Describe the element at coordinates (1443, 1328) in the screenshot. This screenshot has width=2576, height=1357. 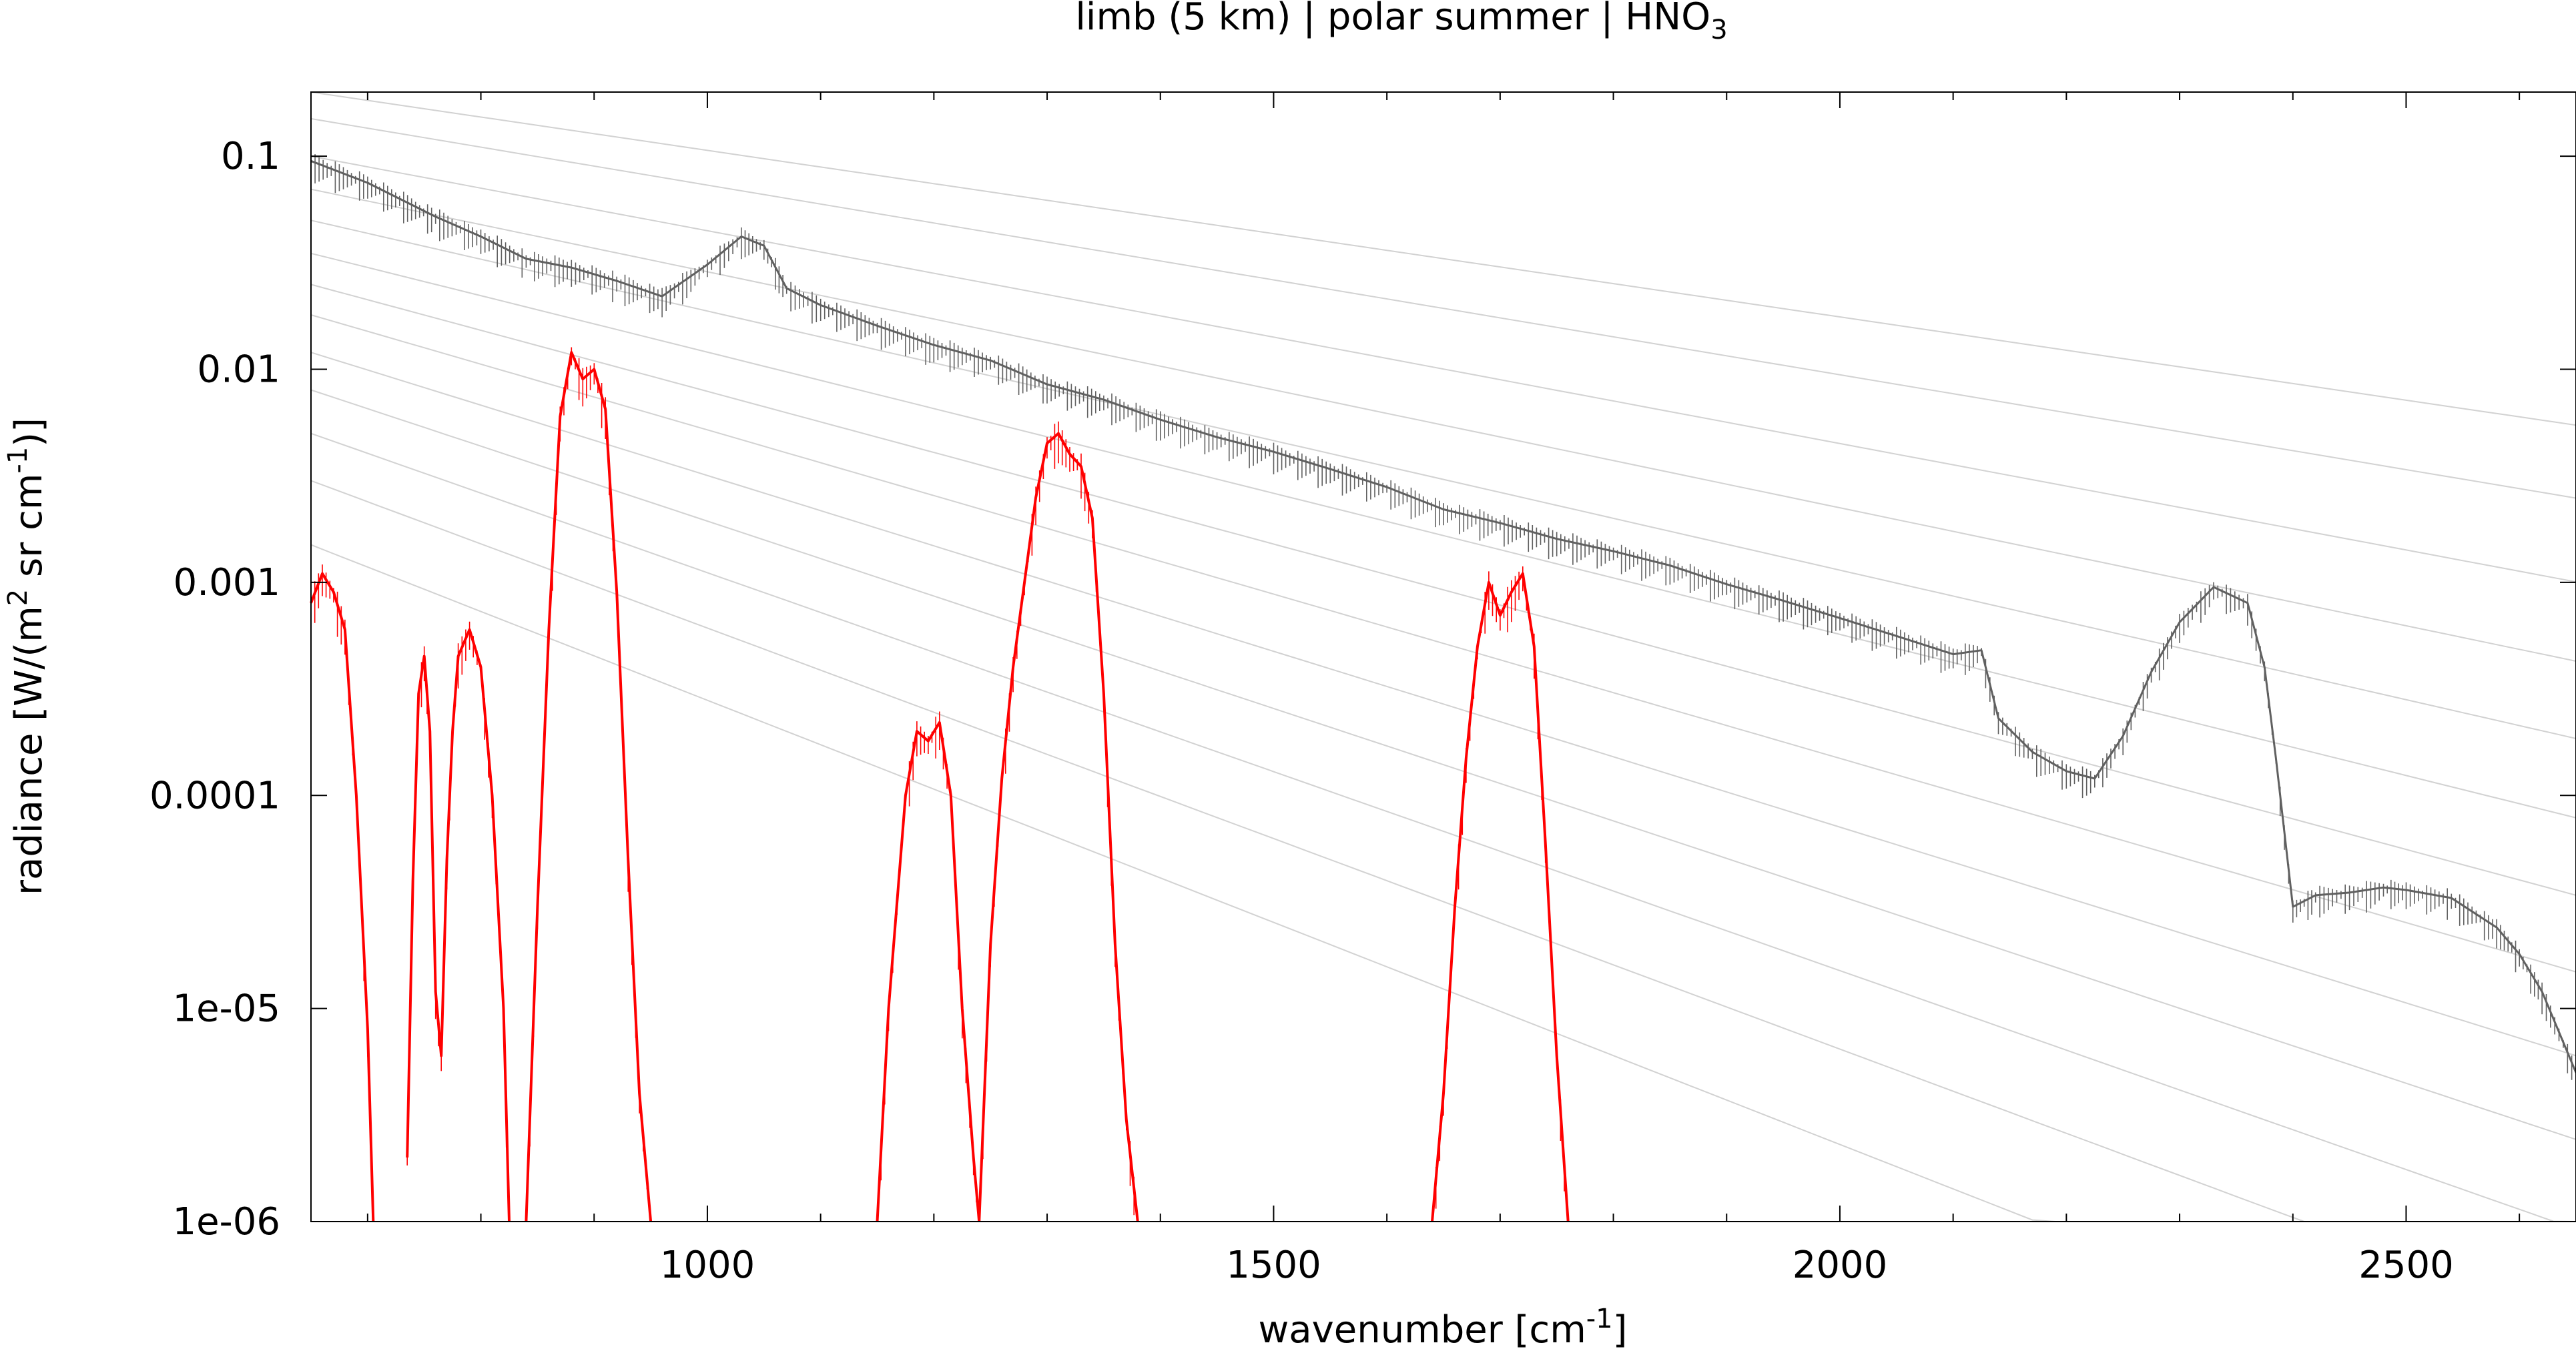
I see `x-axis-label: wavenumber [cm-1]` at that location.